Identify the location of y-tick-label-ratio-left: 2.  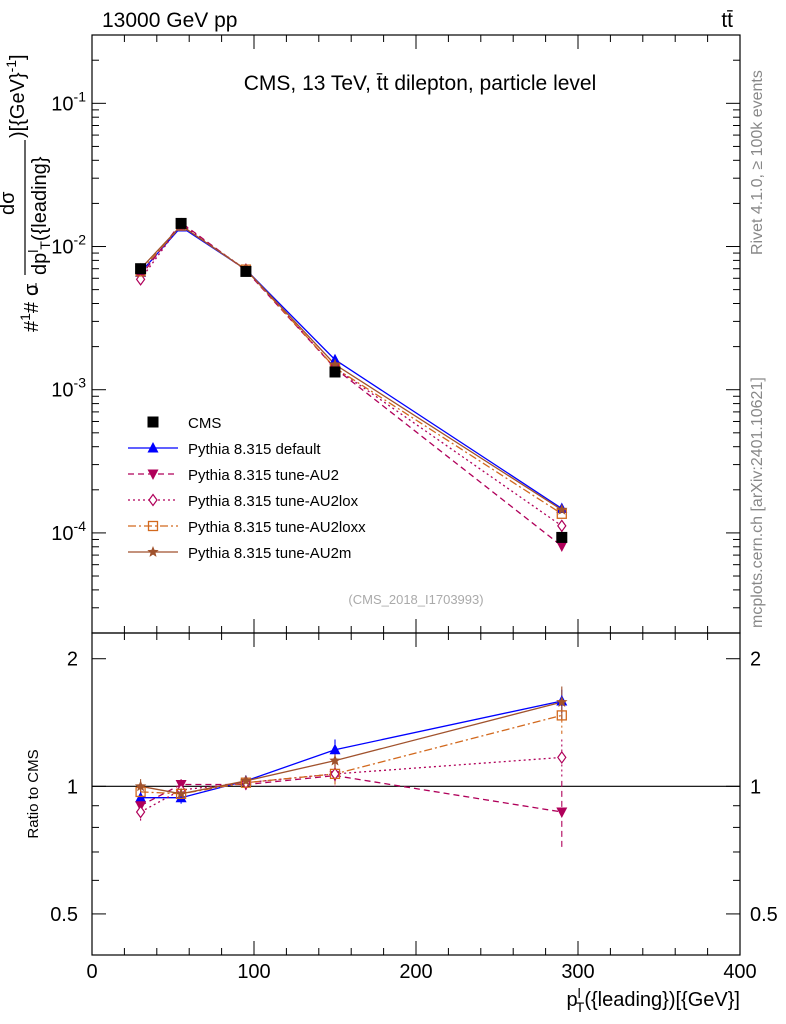
(72, 660).